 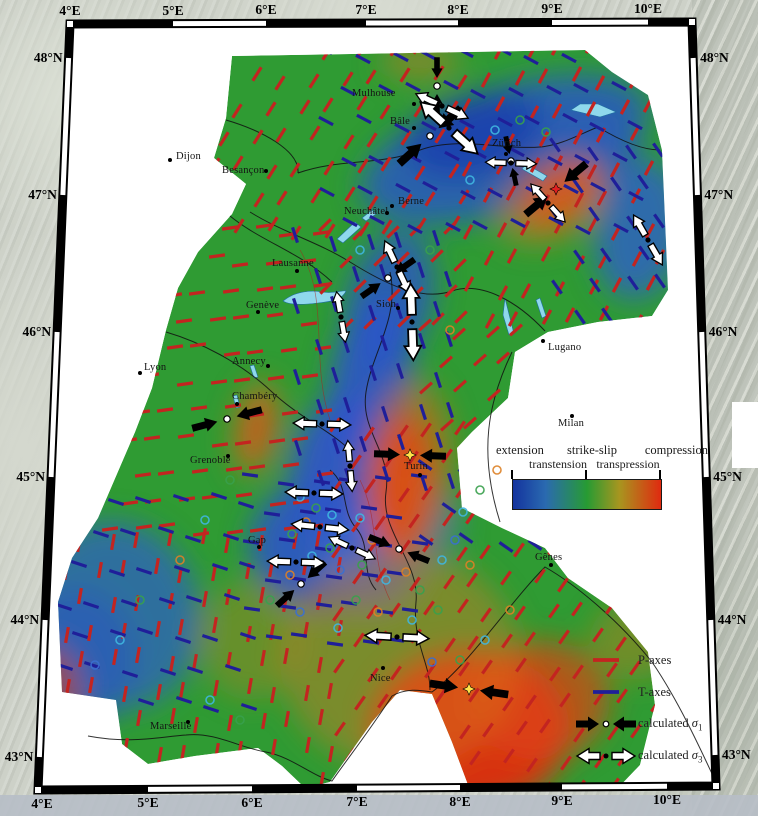 What do you see at coordinates (469, 689) in the screenshot?
I see `sigma1-station` at bounding box center [469, 689].